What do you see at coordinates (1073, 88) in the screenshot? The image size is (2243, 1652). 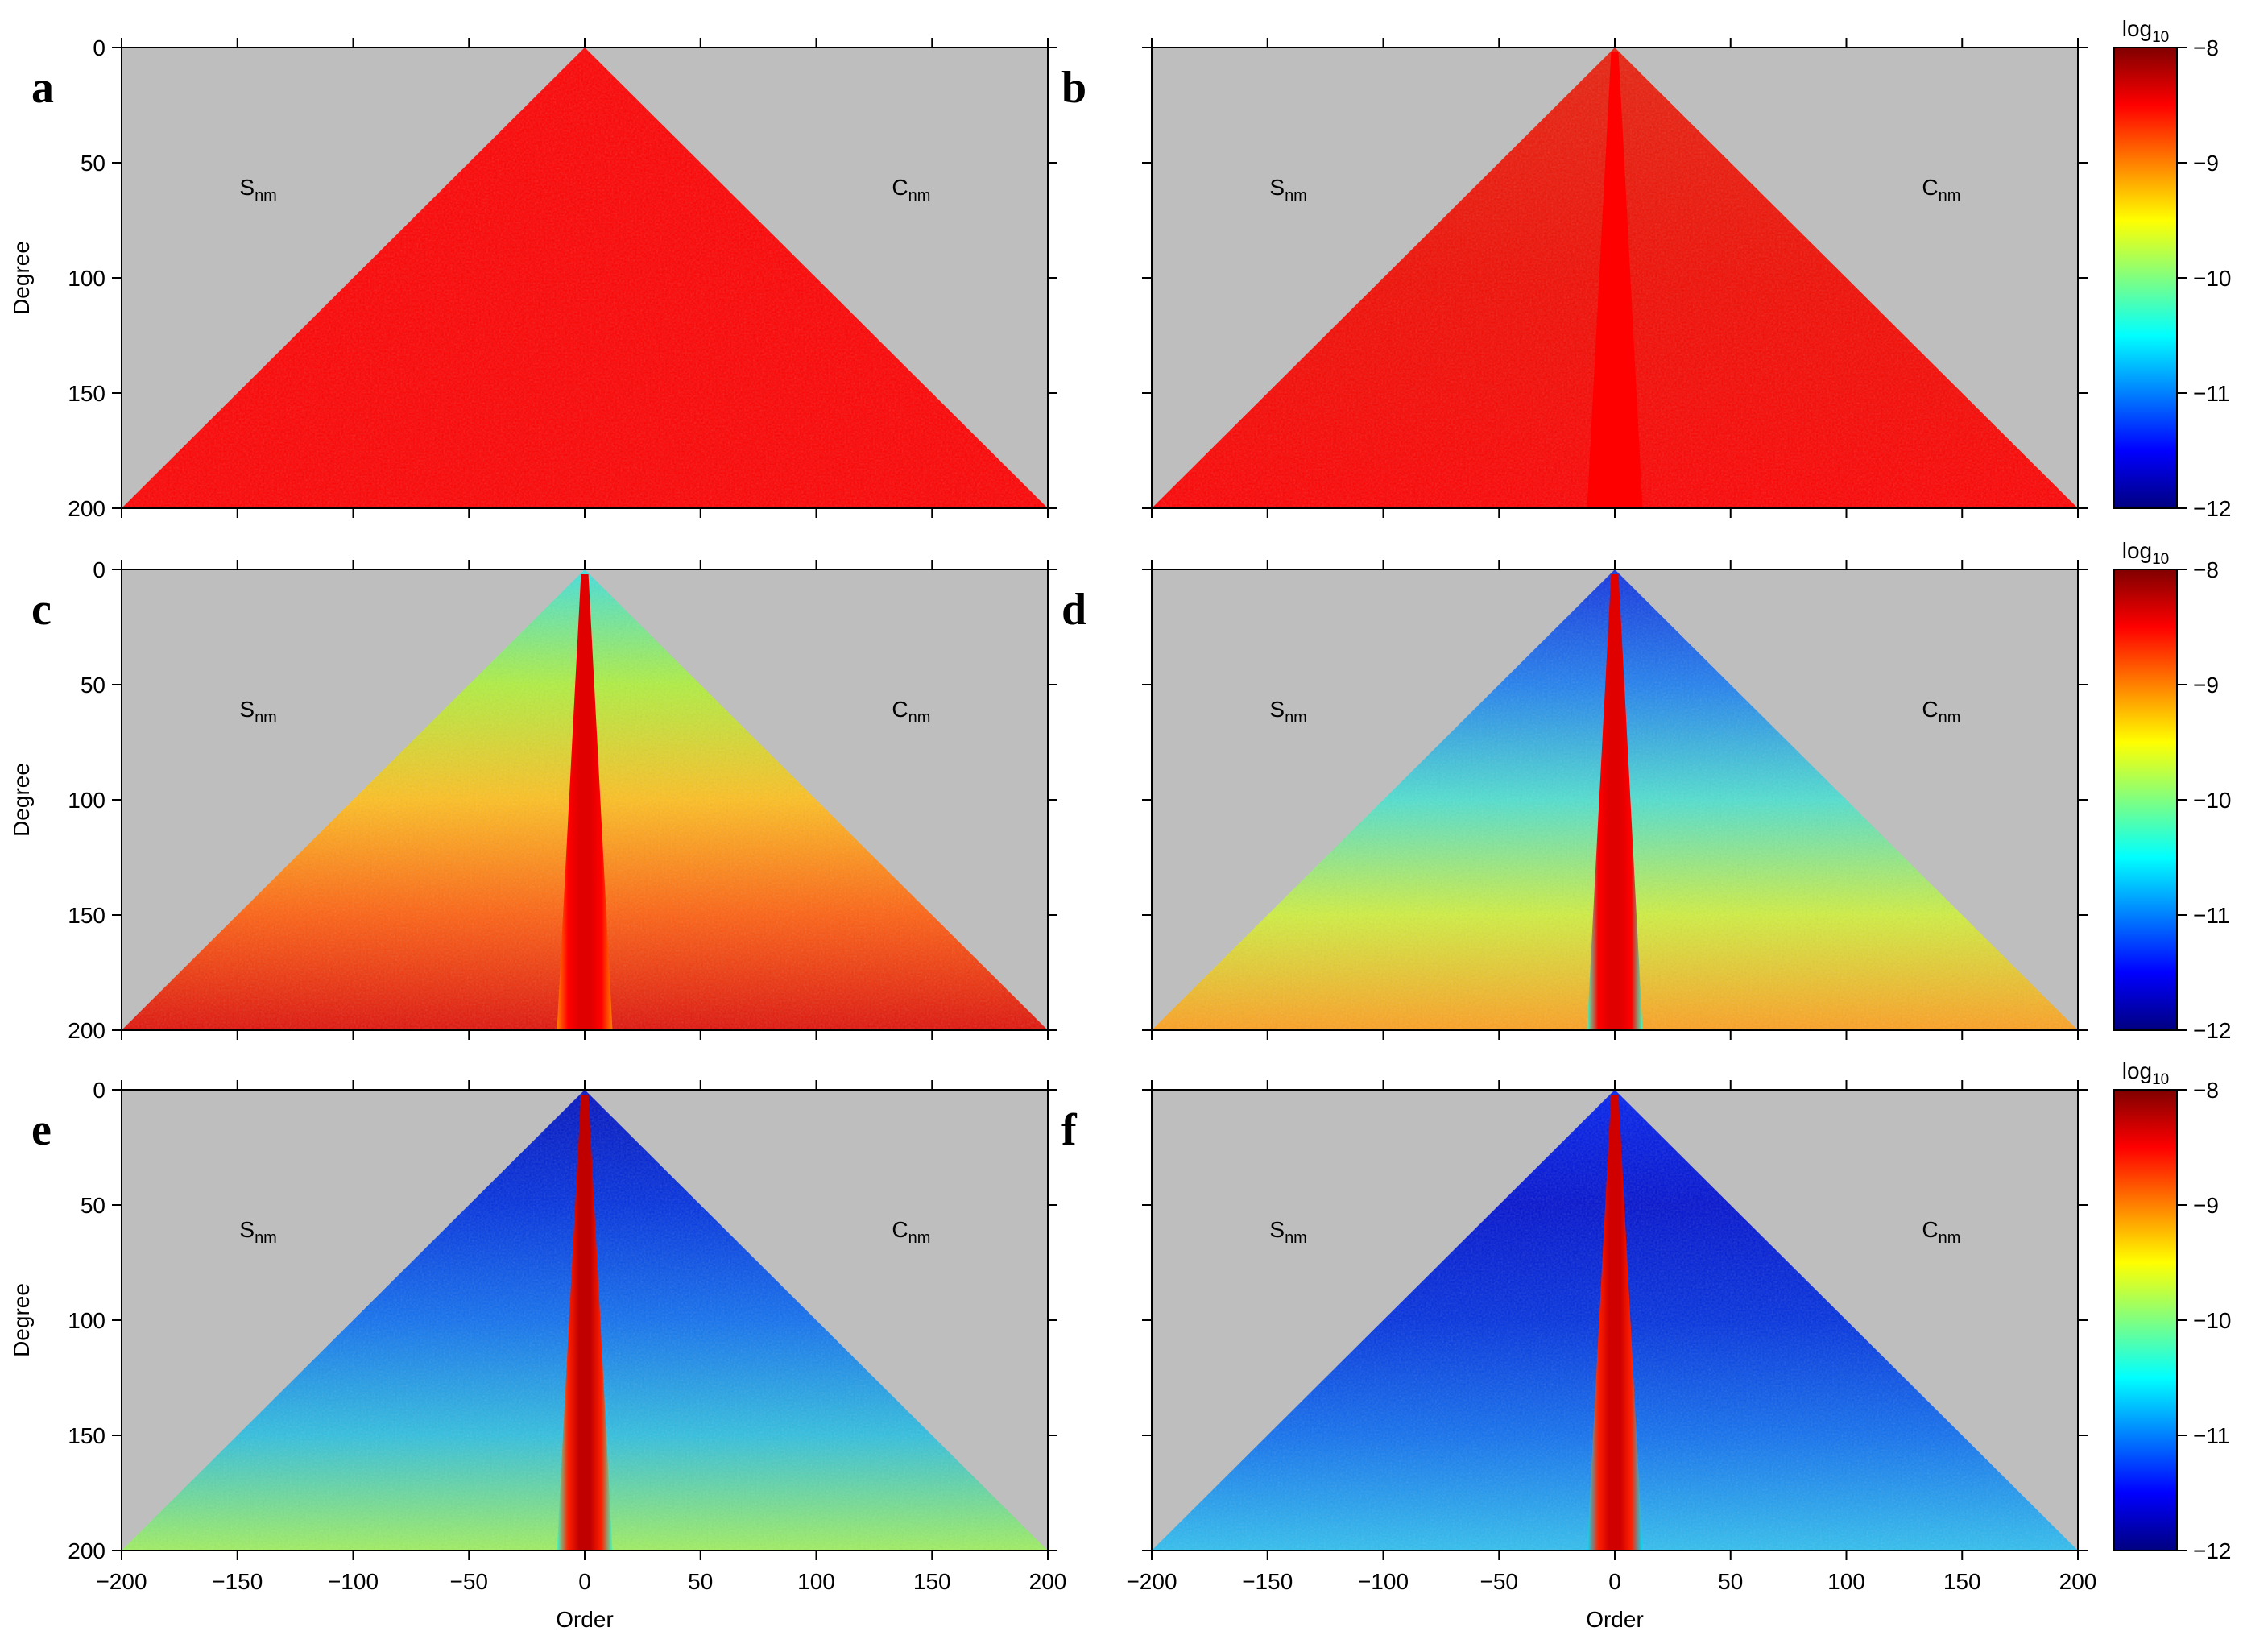 I see `panel-letter: b` at bounding box center [1073, 88].